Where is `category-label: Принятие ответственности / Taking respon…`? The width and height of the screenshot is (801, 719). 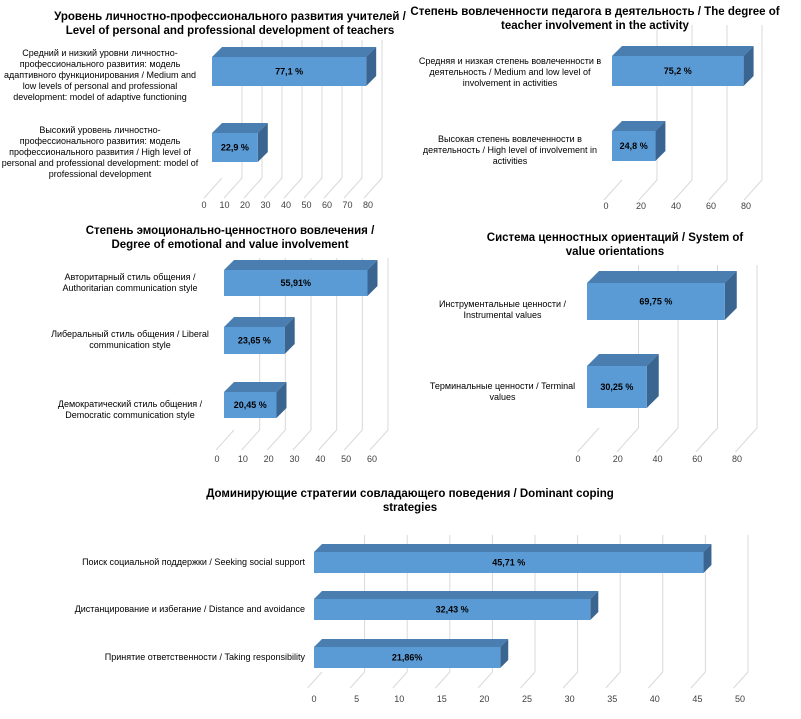
category-label: Принятие ответственности / Taking respon… is located at coordinates (204, 657).